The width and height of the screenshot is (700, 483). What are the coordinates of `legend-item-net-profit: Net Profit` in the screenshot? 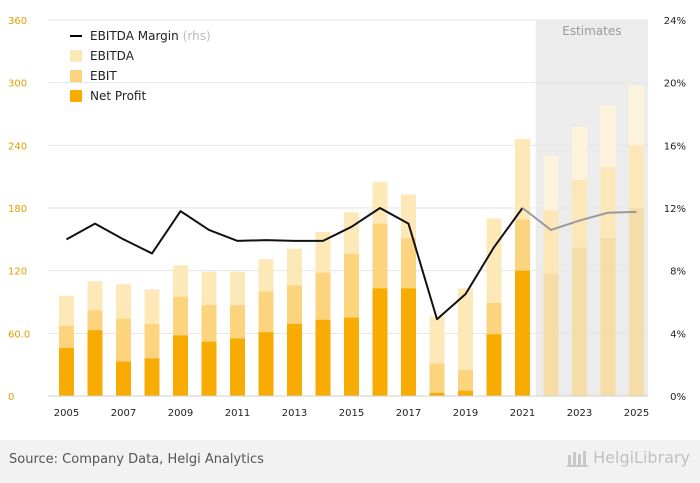 It's located at (140, 96).